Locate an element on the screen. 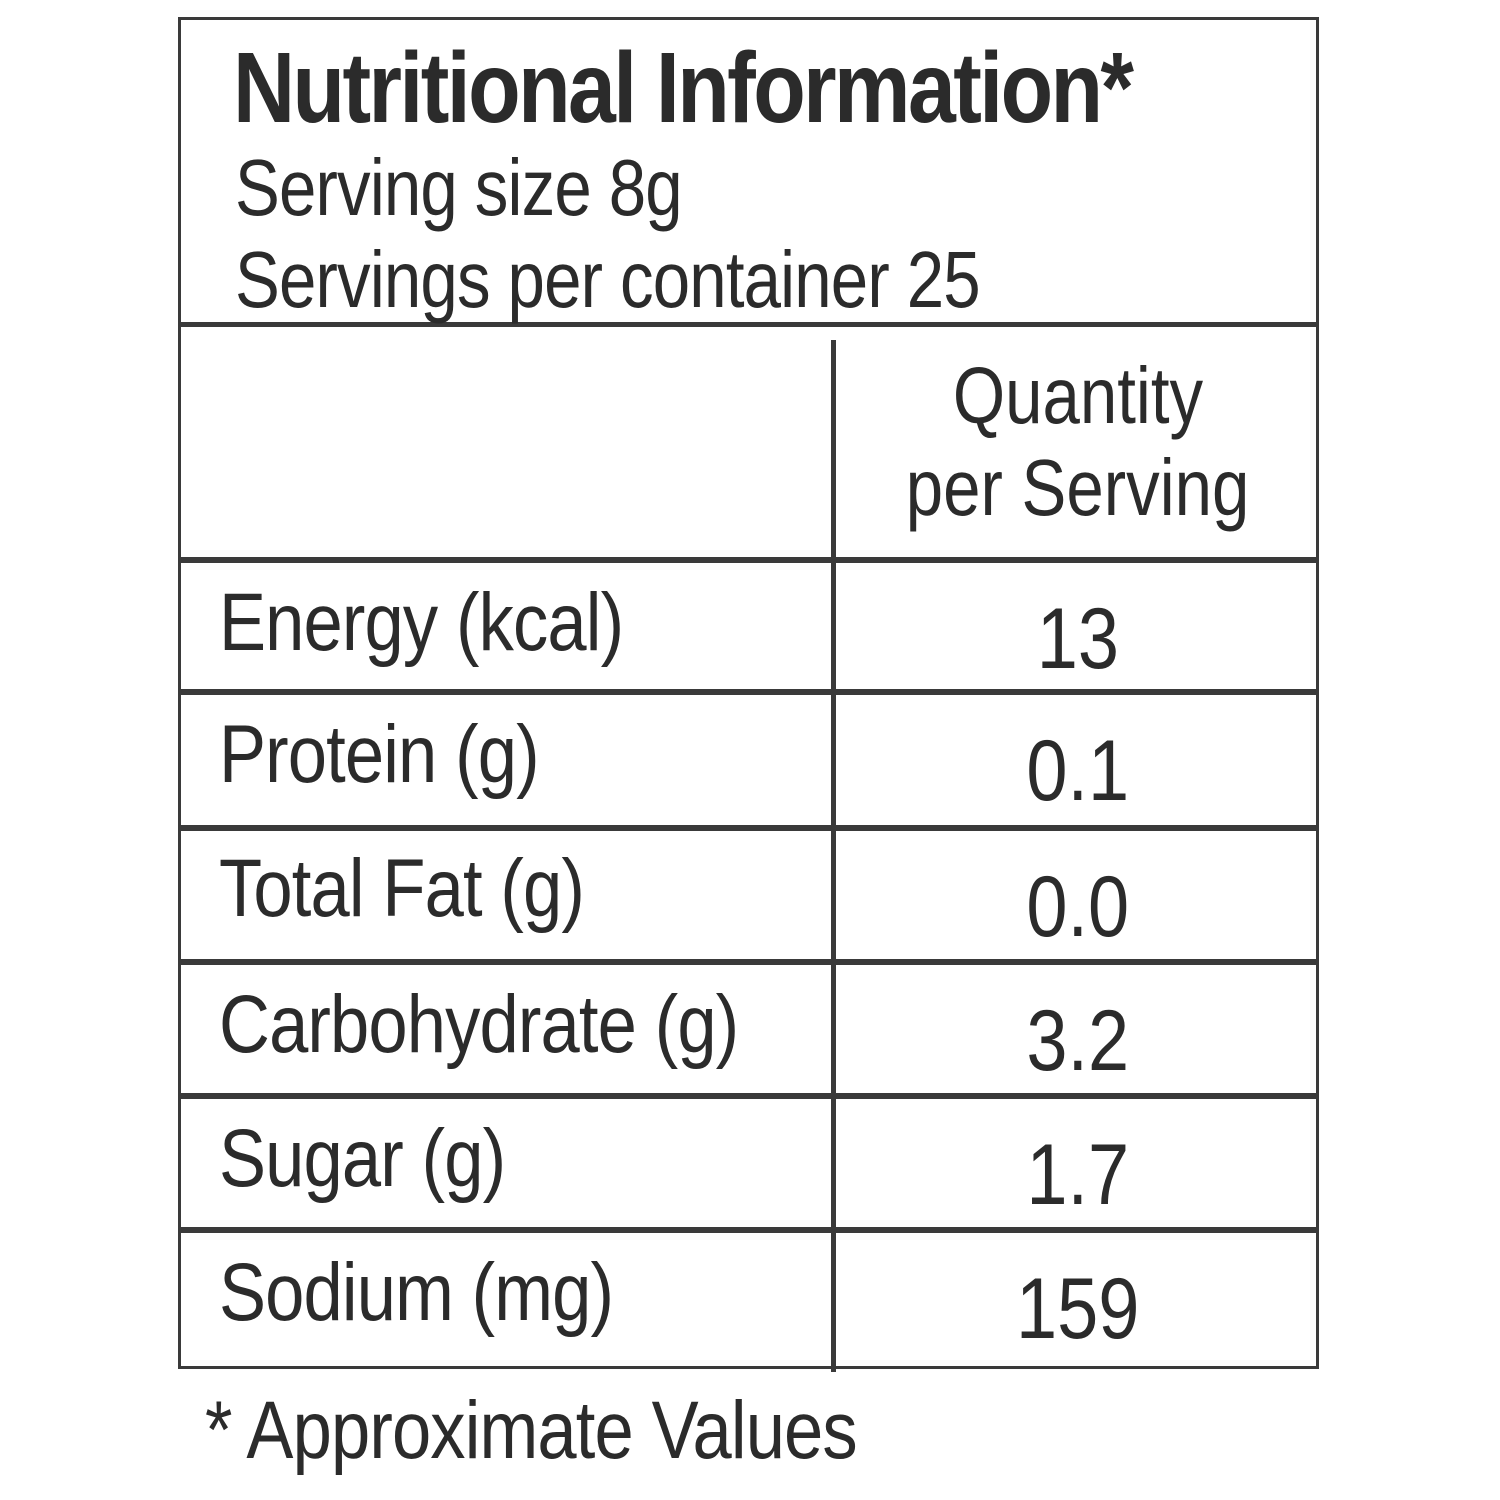  row-value-energy: 13 is located at coordinates (1077, 639).